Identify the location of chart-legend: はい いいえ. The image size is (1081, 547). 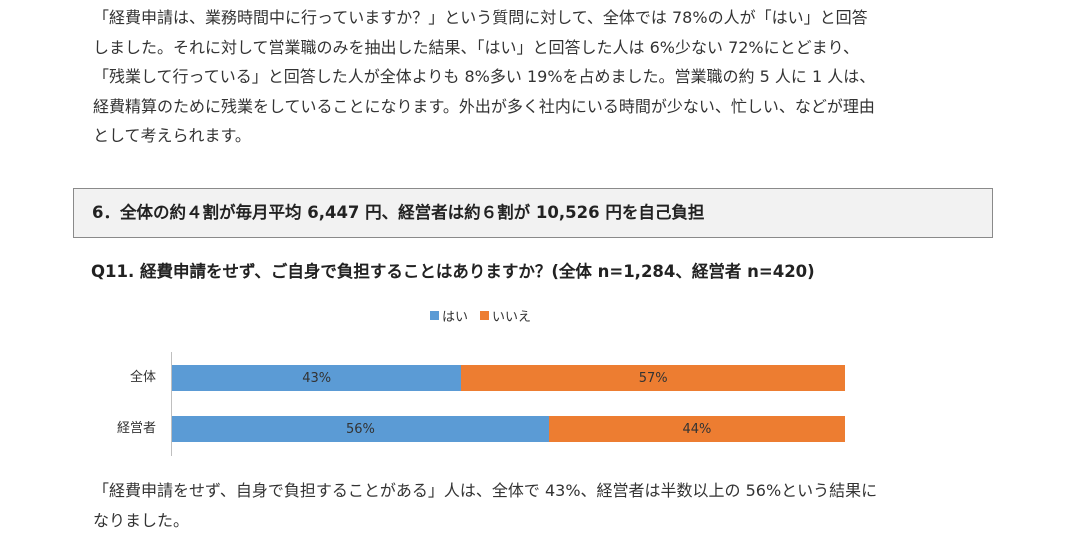
(486, 315).